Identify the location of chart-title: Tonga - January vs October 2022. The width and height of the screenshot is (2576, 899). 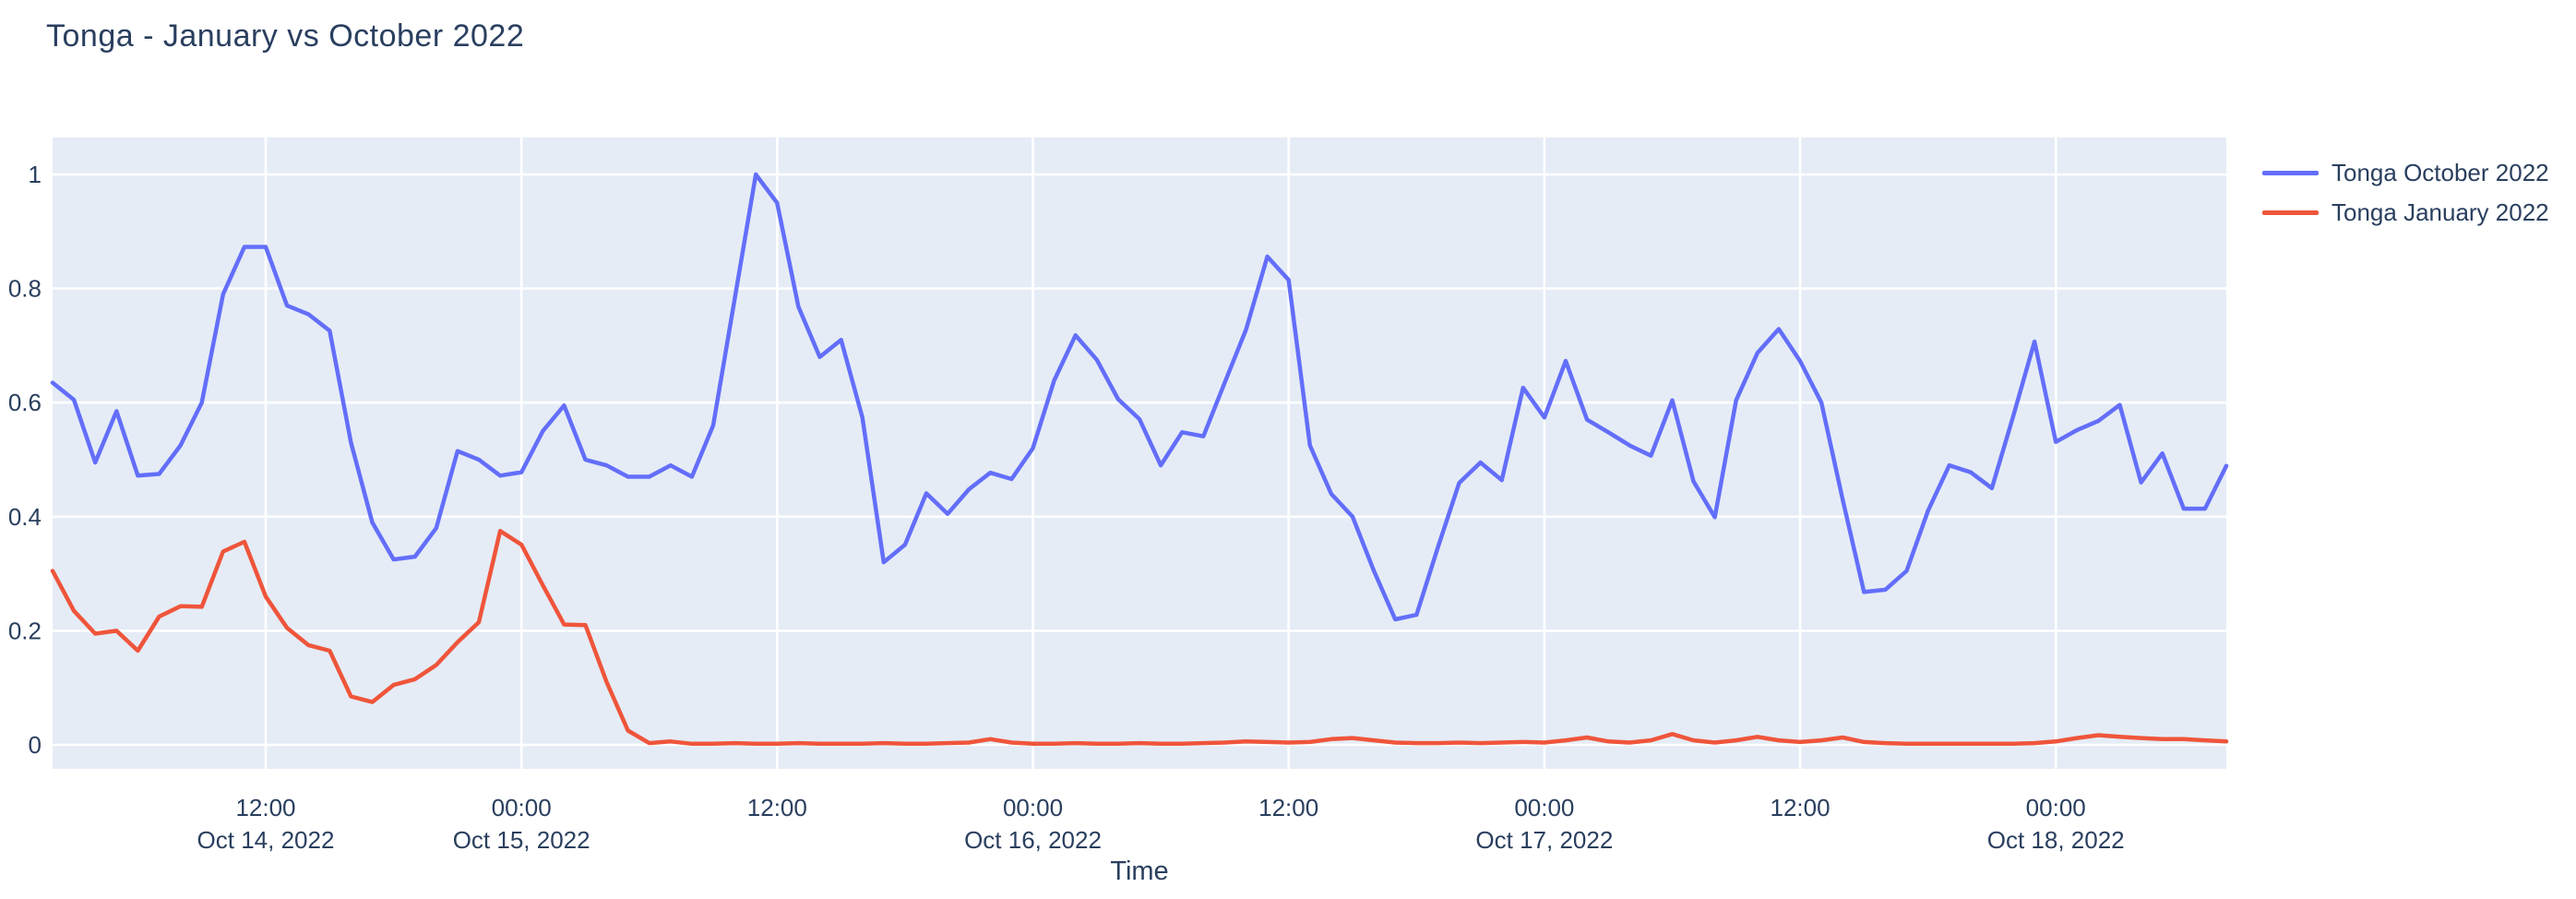
(285, 36).